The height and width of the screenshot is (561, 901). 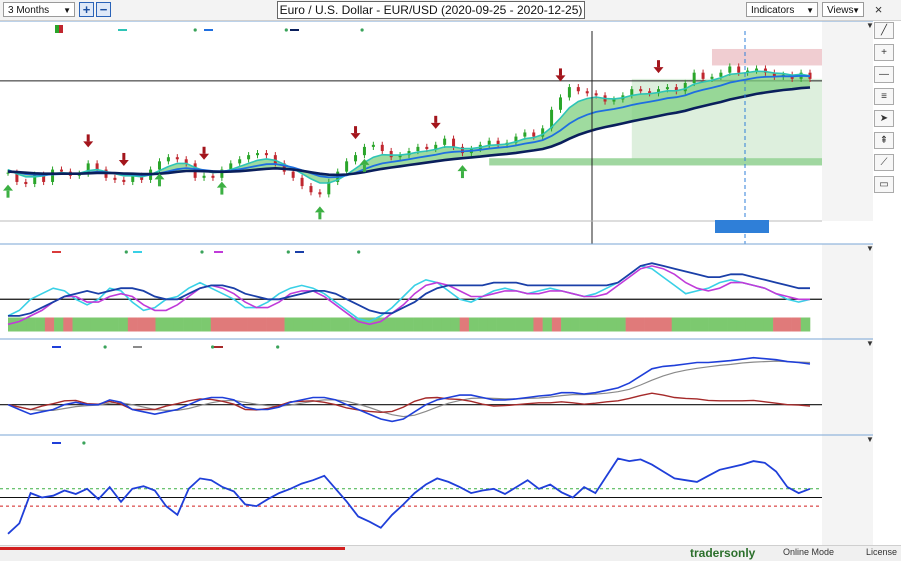 What do you see at coordinates (742, 226) in the screenshot?
I see `highlight-date-badge` at bounding box center [742, 226].